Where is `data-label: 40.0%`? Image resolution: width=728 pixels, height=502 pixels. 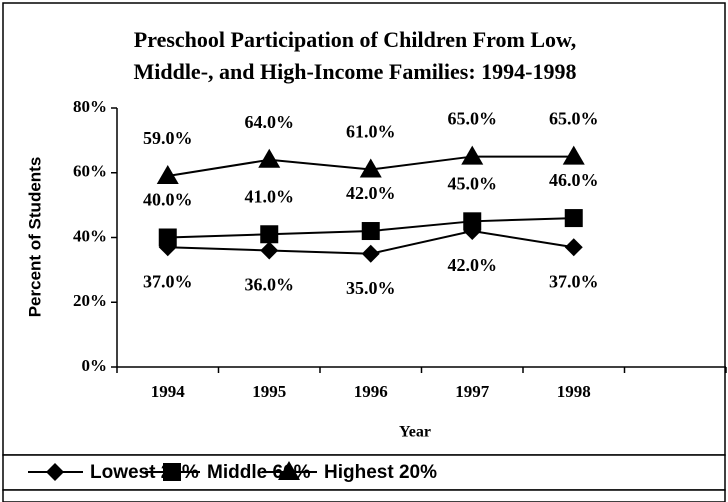 data-label: 40.0% is located at coordinates (168, 200).